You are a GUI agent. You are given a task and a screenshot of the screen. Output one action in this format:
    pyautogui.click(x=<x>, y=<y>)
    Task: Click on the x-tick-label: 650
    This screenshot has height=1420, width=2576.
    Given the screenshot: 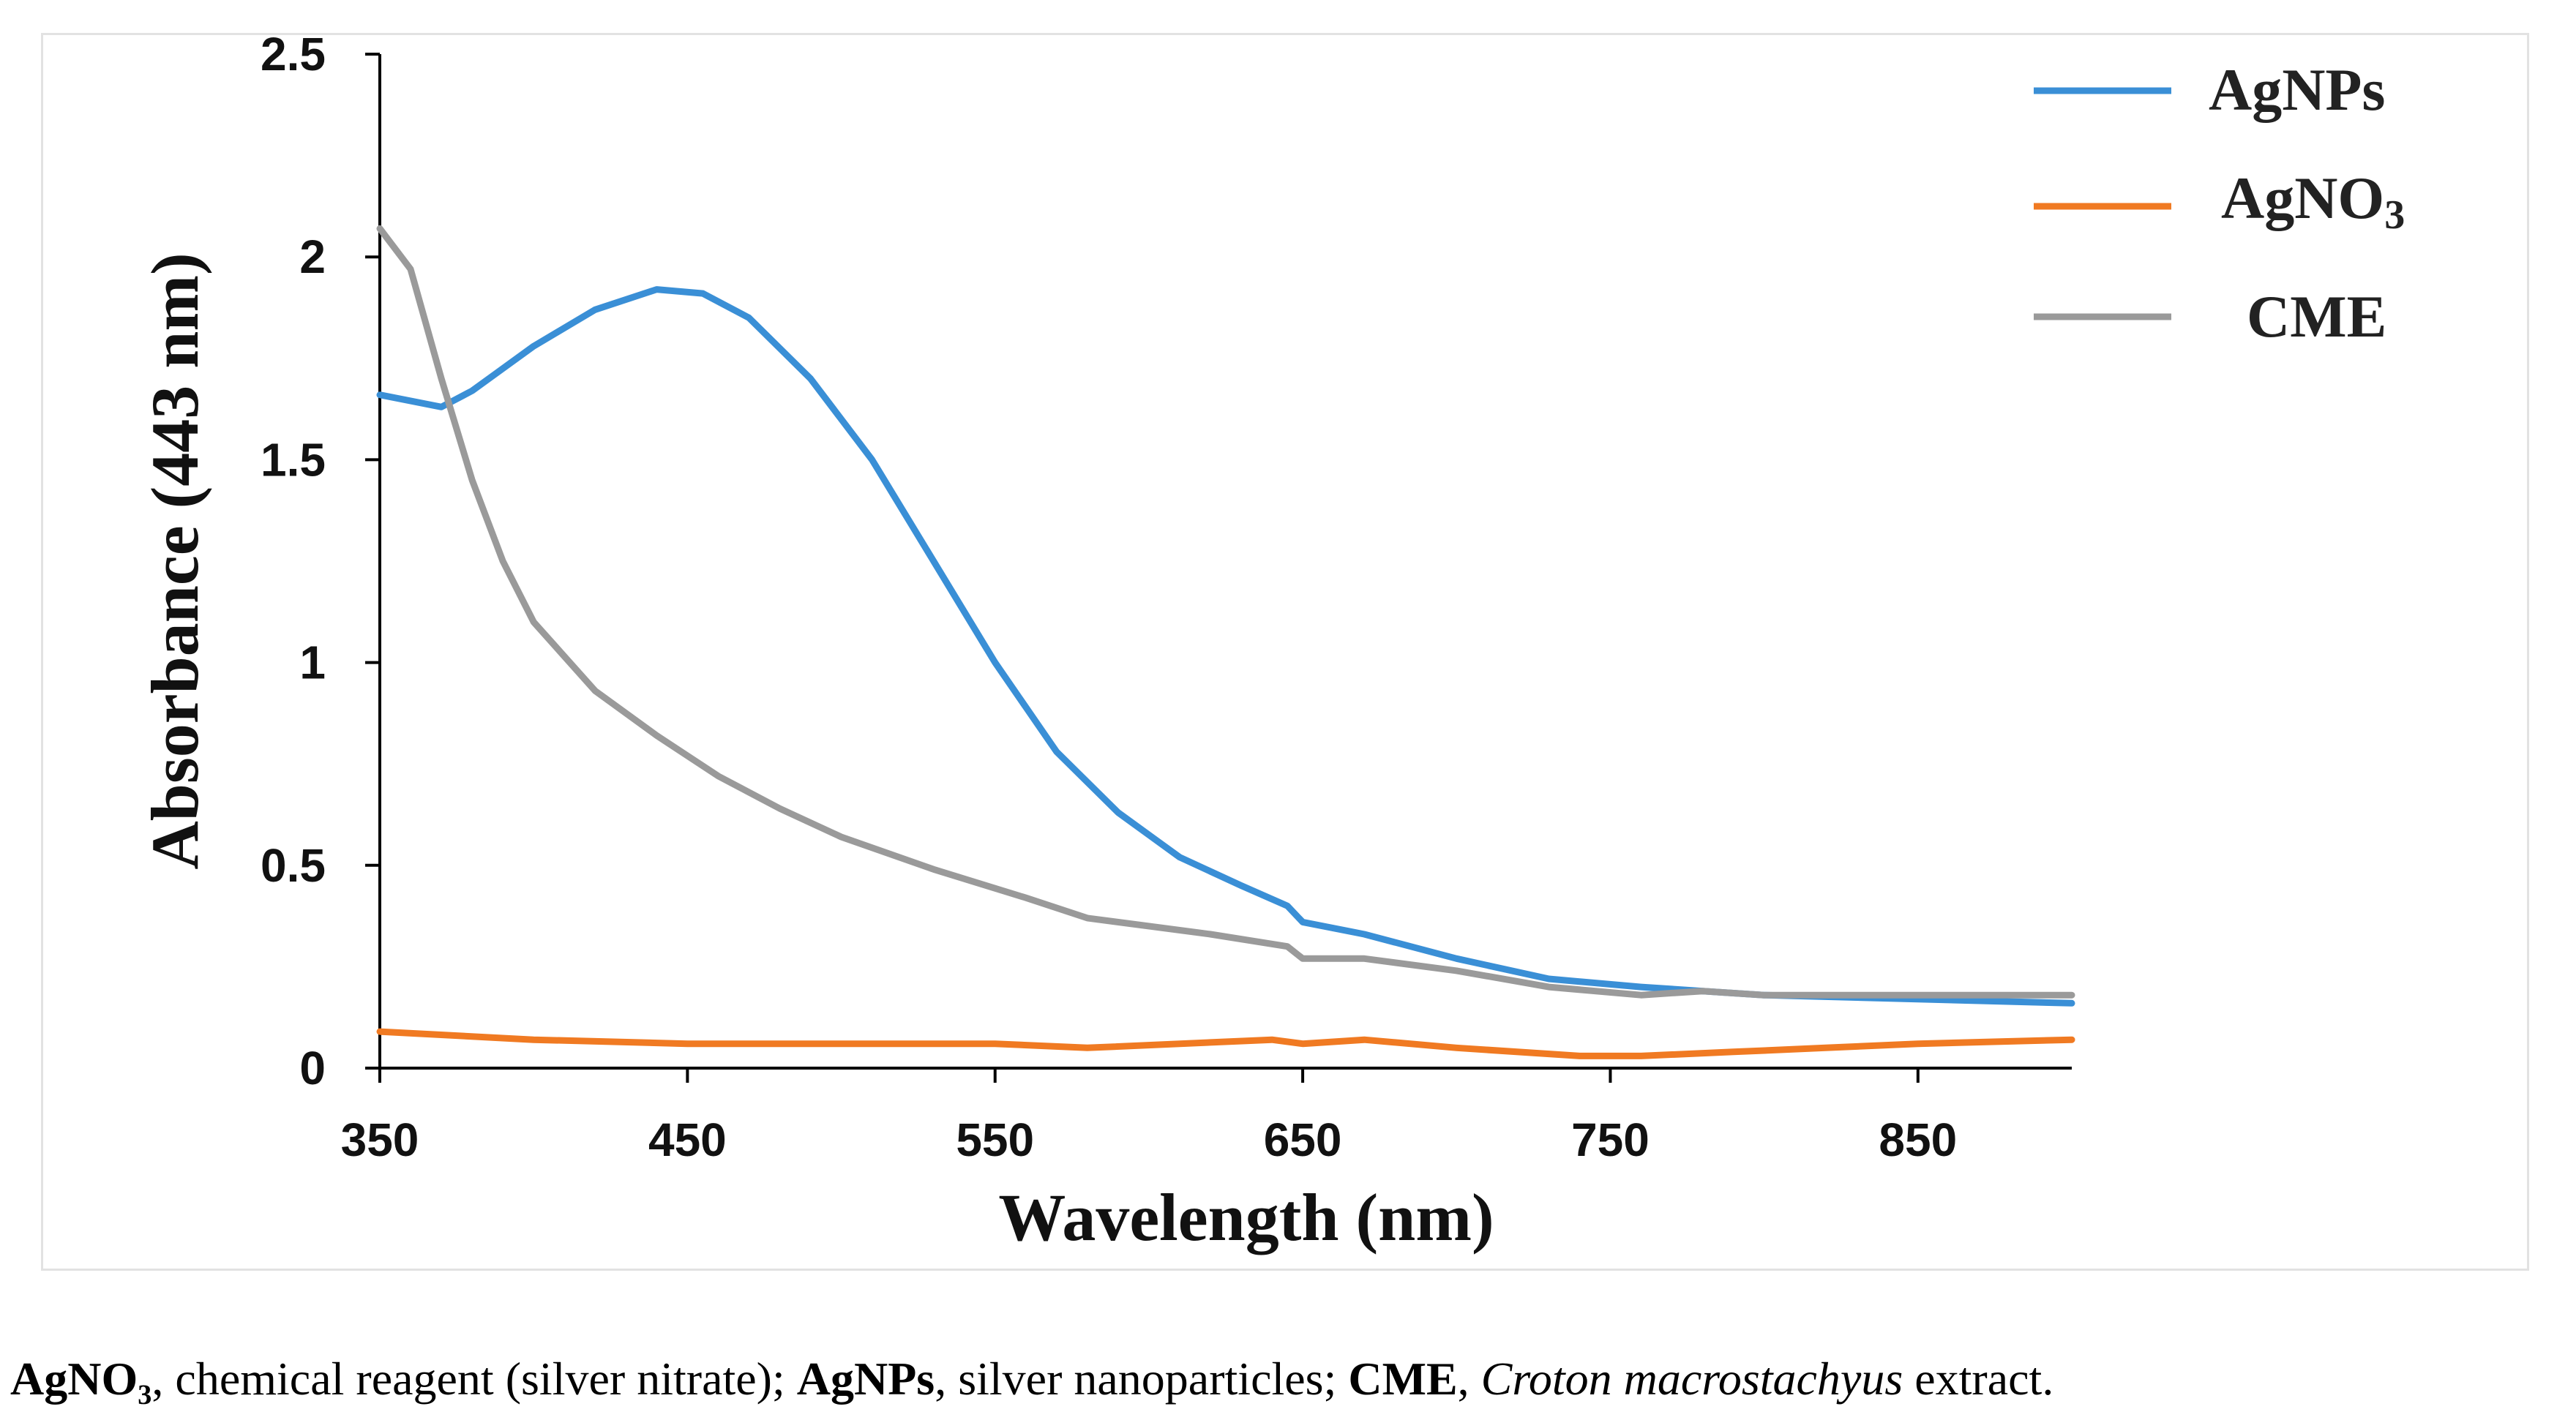 What is the action you would take?
    pyautogui.click(x=1303, y=1140)
    